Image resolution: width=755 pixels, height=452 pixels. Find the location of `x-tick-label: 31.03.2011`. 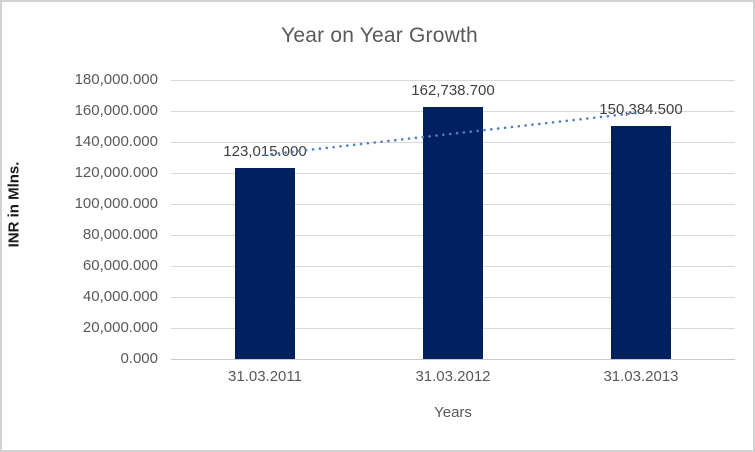

x-tick-label: 31.03.2011 is located at coordinates (265, 376).